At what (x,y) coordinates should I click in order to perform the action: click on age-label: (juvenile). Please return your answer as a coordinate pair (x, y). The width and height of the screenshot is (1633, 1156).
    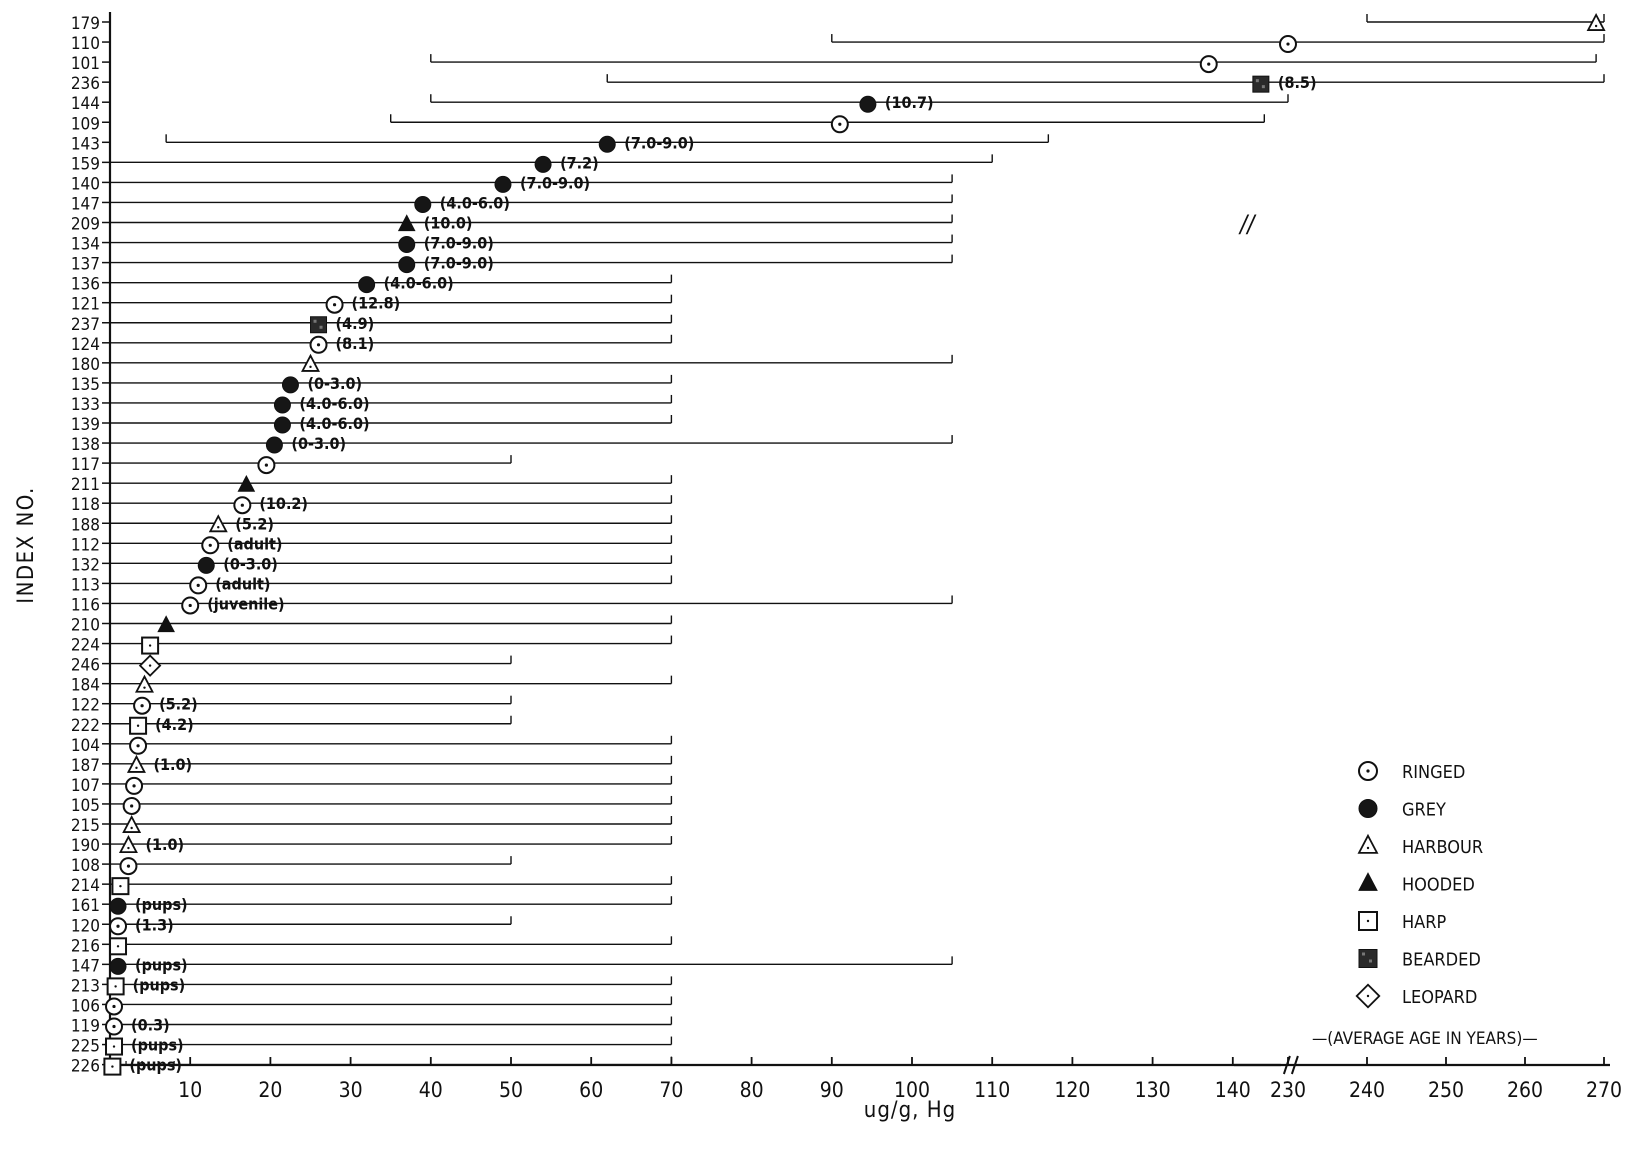
    Looking at the image, I should click on (245, 603).